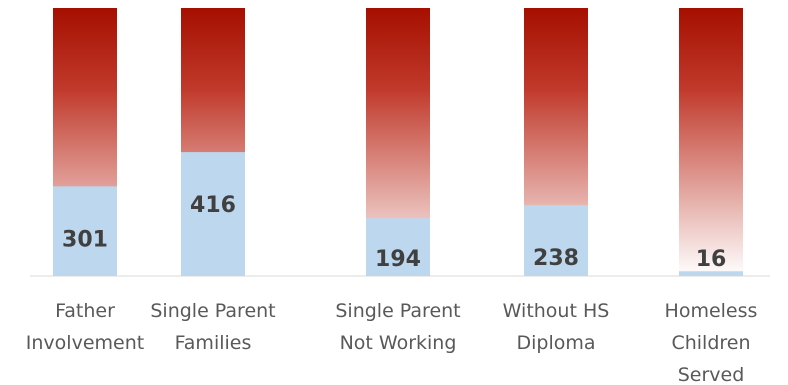 Image resolution: width=788 pixels, height=385 pixels. What do you see at coordinates (398, 259) in the screenshot?
I see `value-label: 194` at bounding box center [398, 259].